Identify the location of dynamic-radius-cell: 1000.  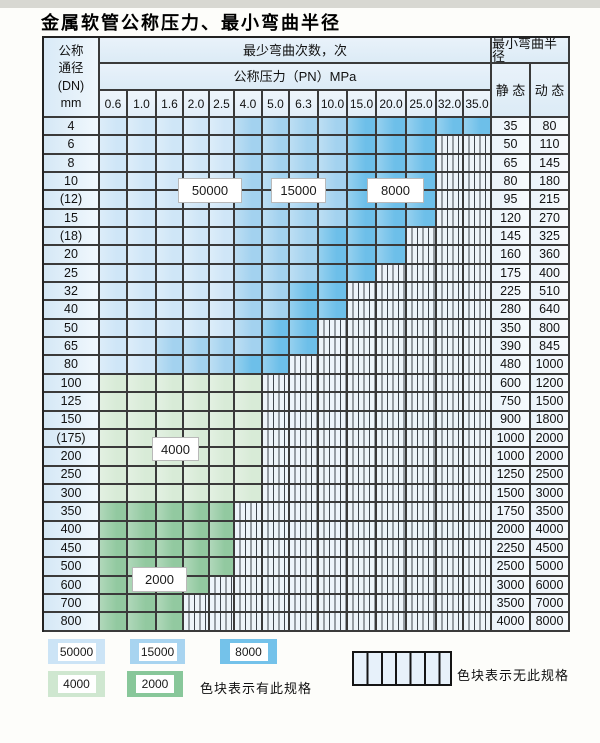
(550, 365).